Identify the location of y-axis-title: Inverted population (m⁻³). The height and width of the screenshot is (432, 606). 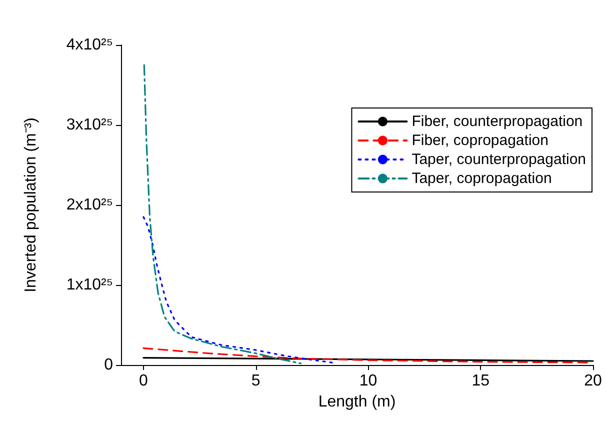
(31, 205).